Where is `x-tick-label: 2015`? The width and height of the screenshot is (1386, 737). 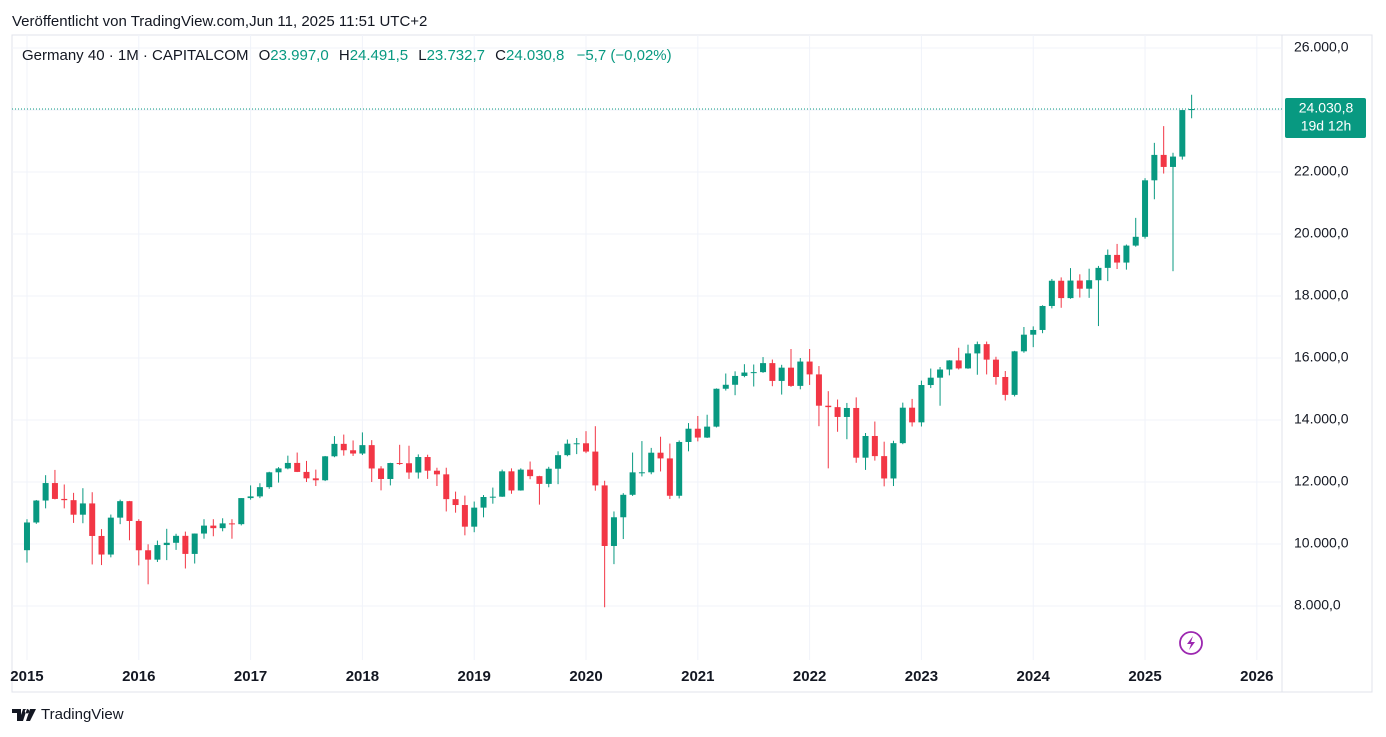 x-tick-label: 2015 is located at coordinates (26, 676).